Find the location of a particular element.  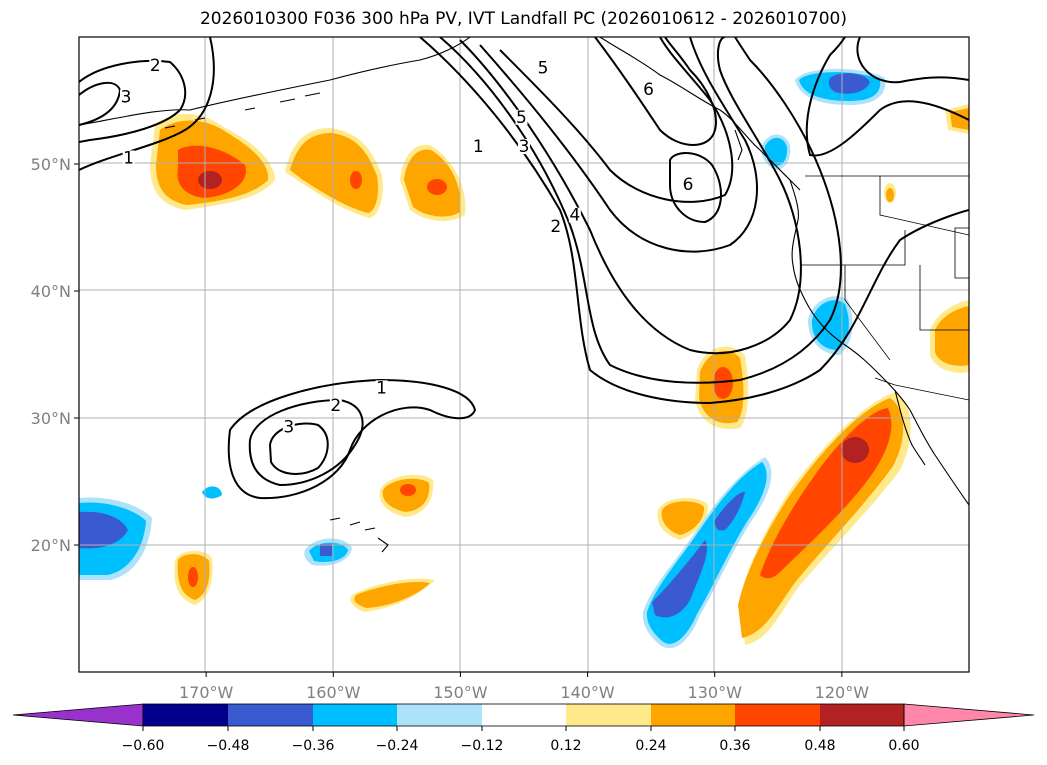

colorbar-bin-zero is located at coordinates (524, 715).